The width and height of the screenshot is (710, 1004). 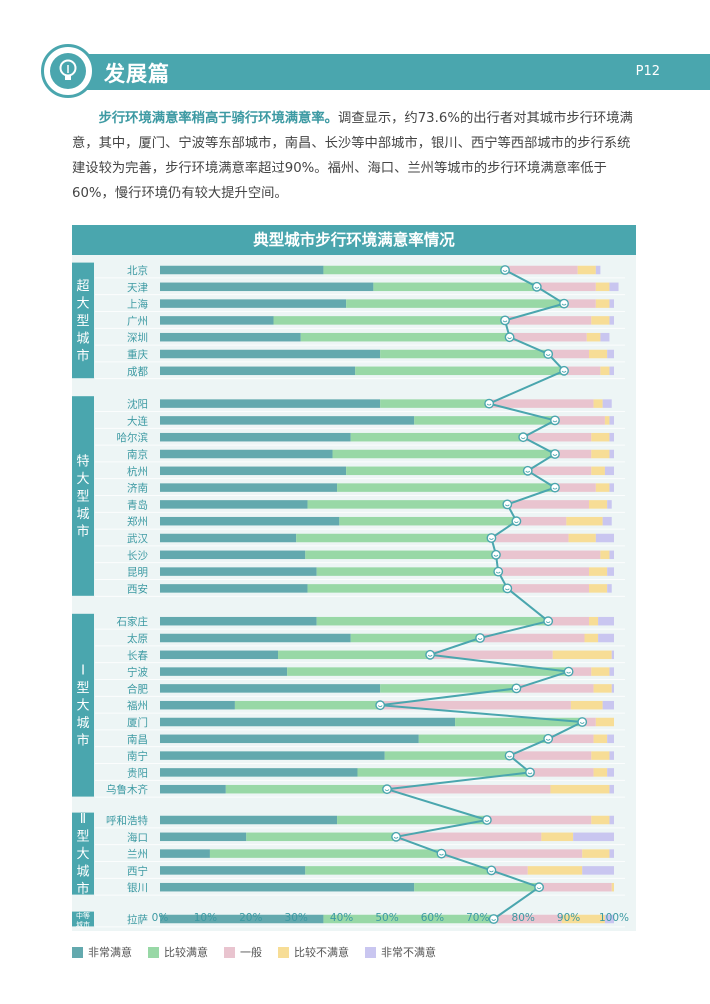 What do you see at coordinates (137, 739) in the screenshot?
I see `city-label: 南昌` at bounding box center [137, 739].